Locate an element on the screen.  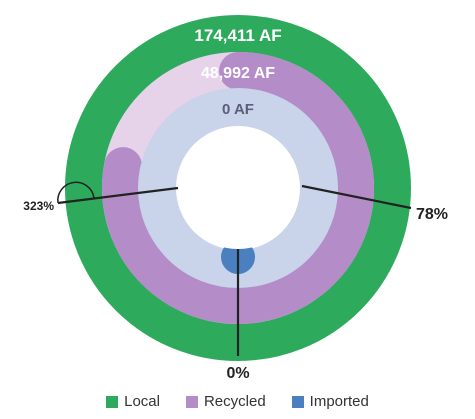
legend-label-recycled: Recycled is located at coordinates (234, 401).